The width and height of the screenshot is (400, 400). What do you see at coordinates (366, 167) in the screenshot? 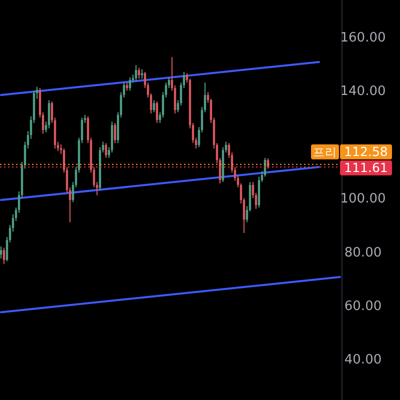
I see `ref-line-label: 111.61` at bounding box center [366, 167].